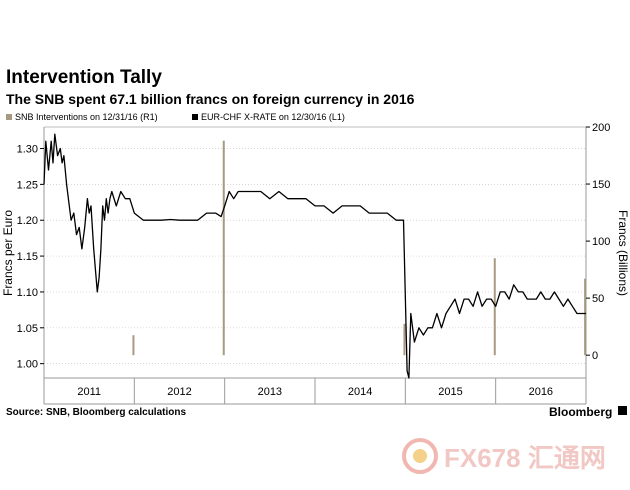 The image size is (630, 490). Describe the element at coordinates (595, 356) in the screenshot. I see `right-tick-label: 0` at that location.